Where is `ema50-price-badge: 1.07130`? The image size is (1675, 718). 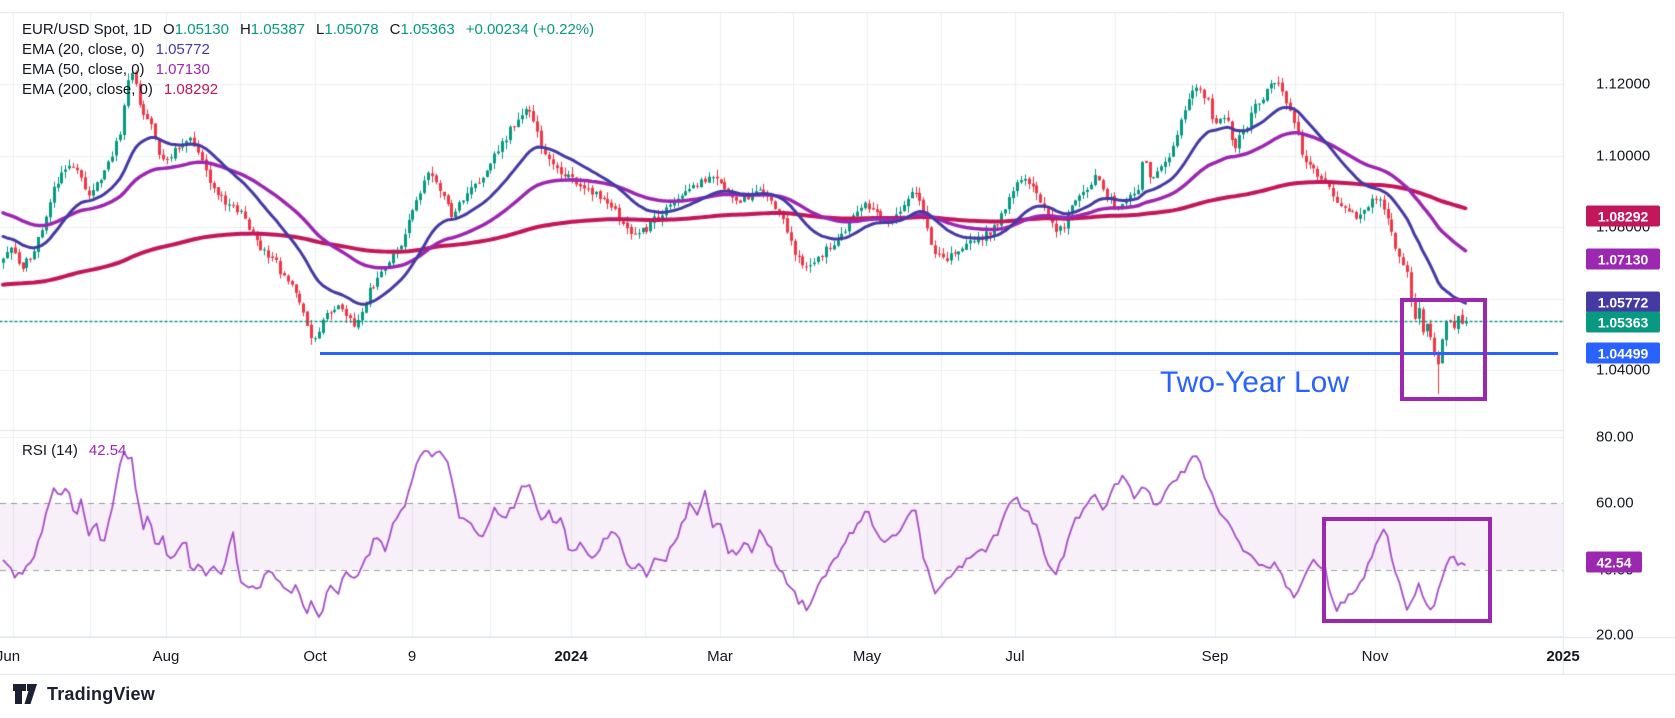
ema50-price-badge: 1.07130 is located at coordinates (1623, 259).